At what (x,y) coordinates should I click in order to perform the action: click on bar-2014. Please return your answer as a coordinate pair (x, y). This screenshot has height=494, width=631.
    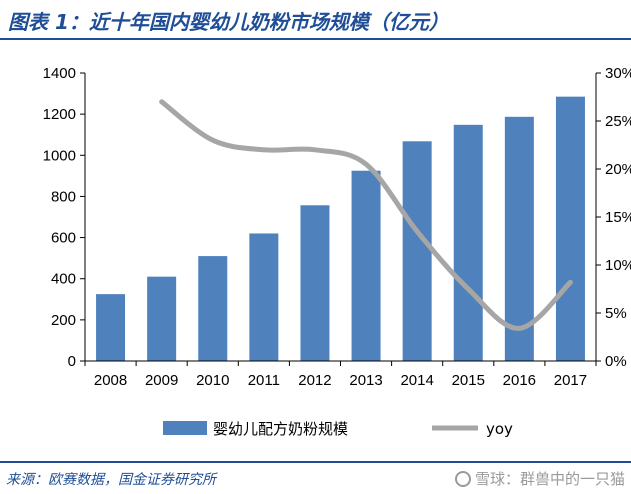
    Looking at the image, I should click on (417, 251).